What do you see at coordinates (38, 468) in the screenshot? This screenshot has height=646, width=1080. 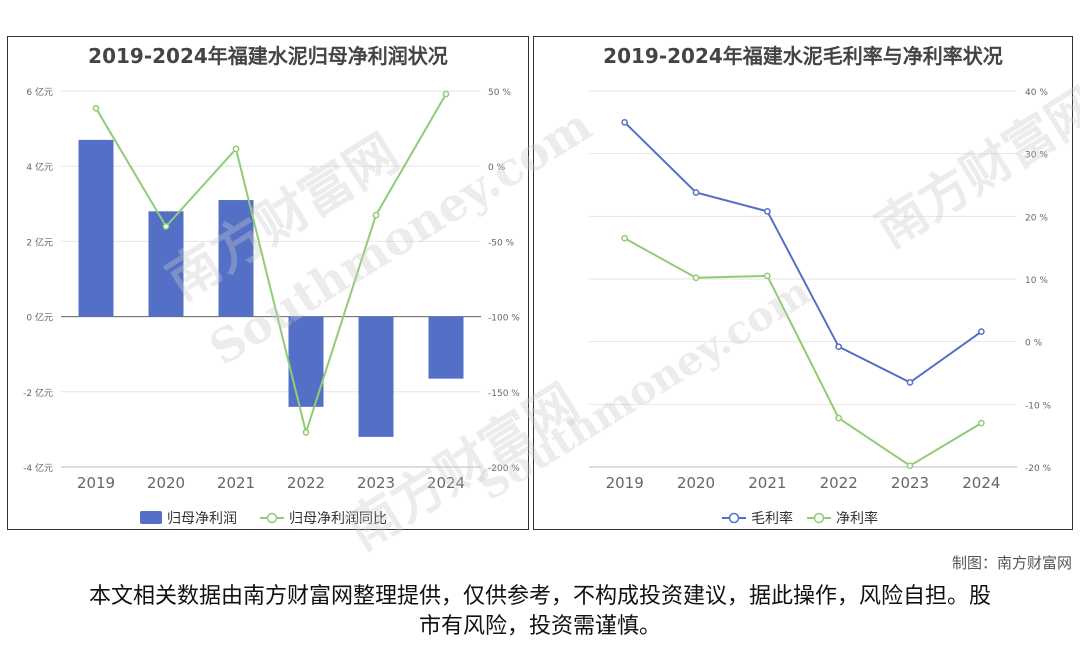 I see `y-left-tick-label: -4 亿元` at bounding box center [38, 468].